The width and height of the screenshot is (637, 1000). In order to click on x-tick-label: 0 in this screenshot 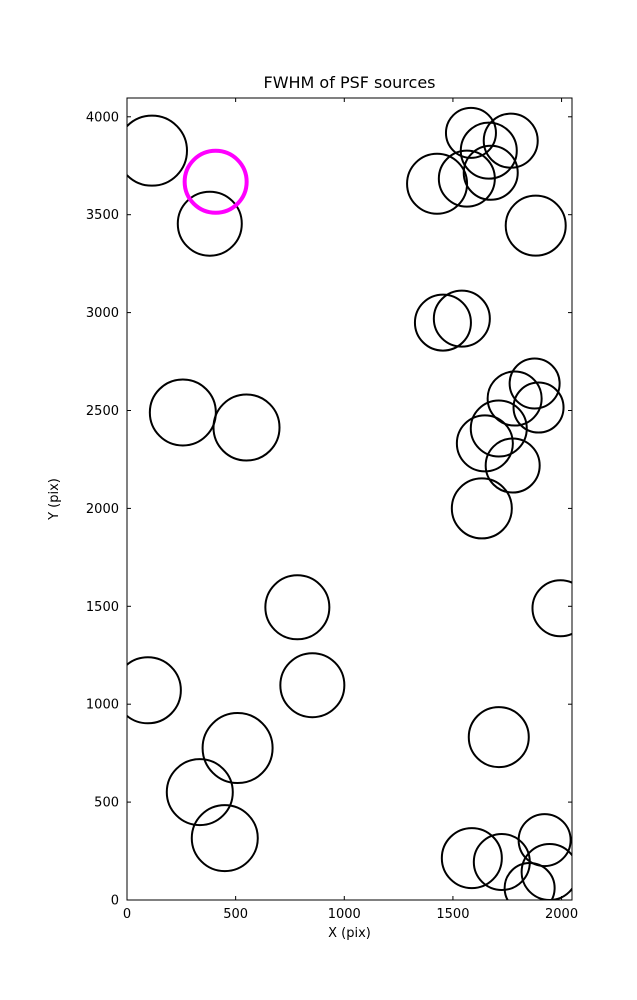, I will do `click(127, 914)`.